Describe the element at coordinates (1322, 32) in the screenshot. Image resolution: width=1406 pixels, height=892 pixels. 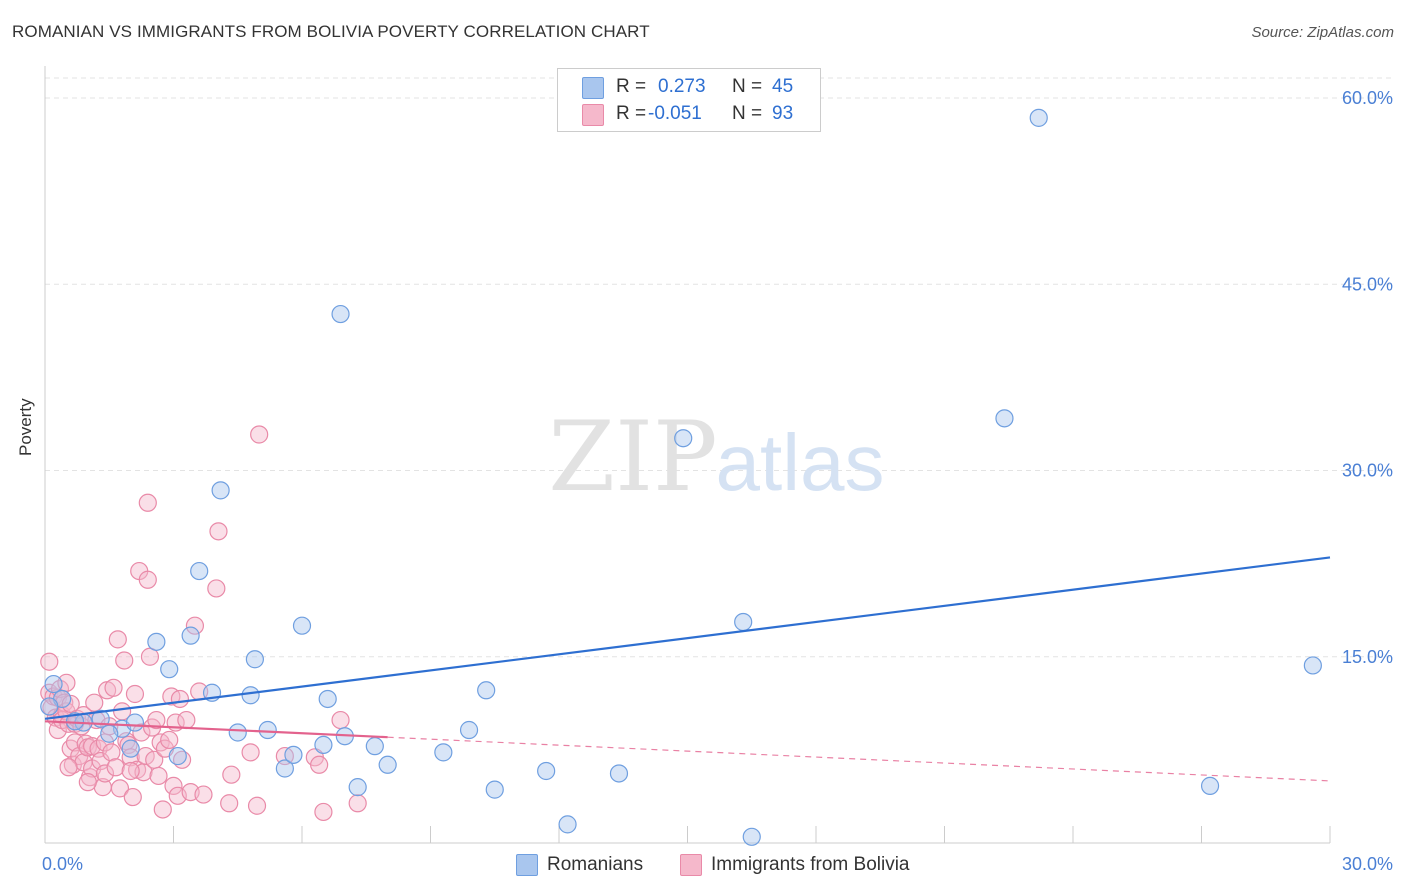
I see `source-label: Source: ZipAtlas.com` at that location.